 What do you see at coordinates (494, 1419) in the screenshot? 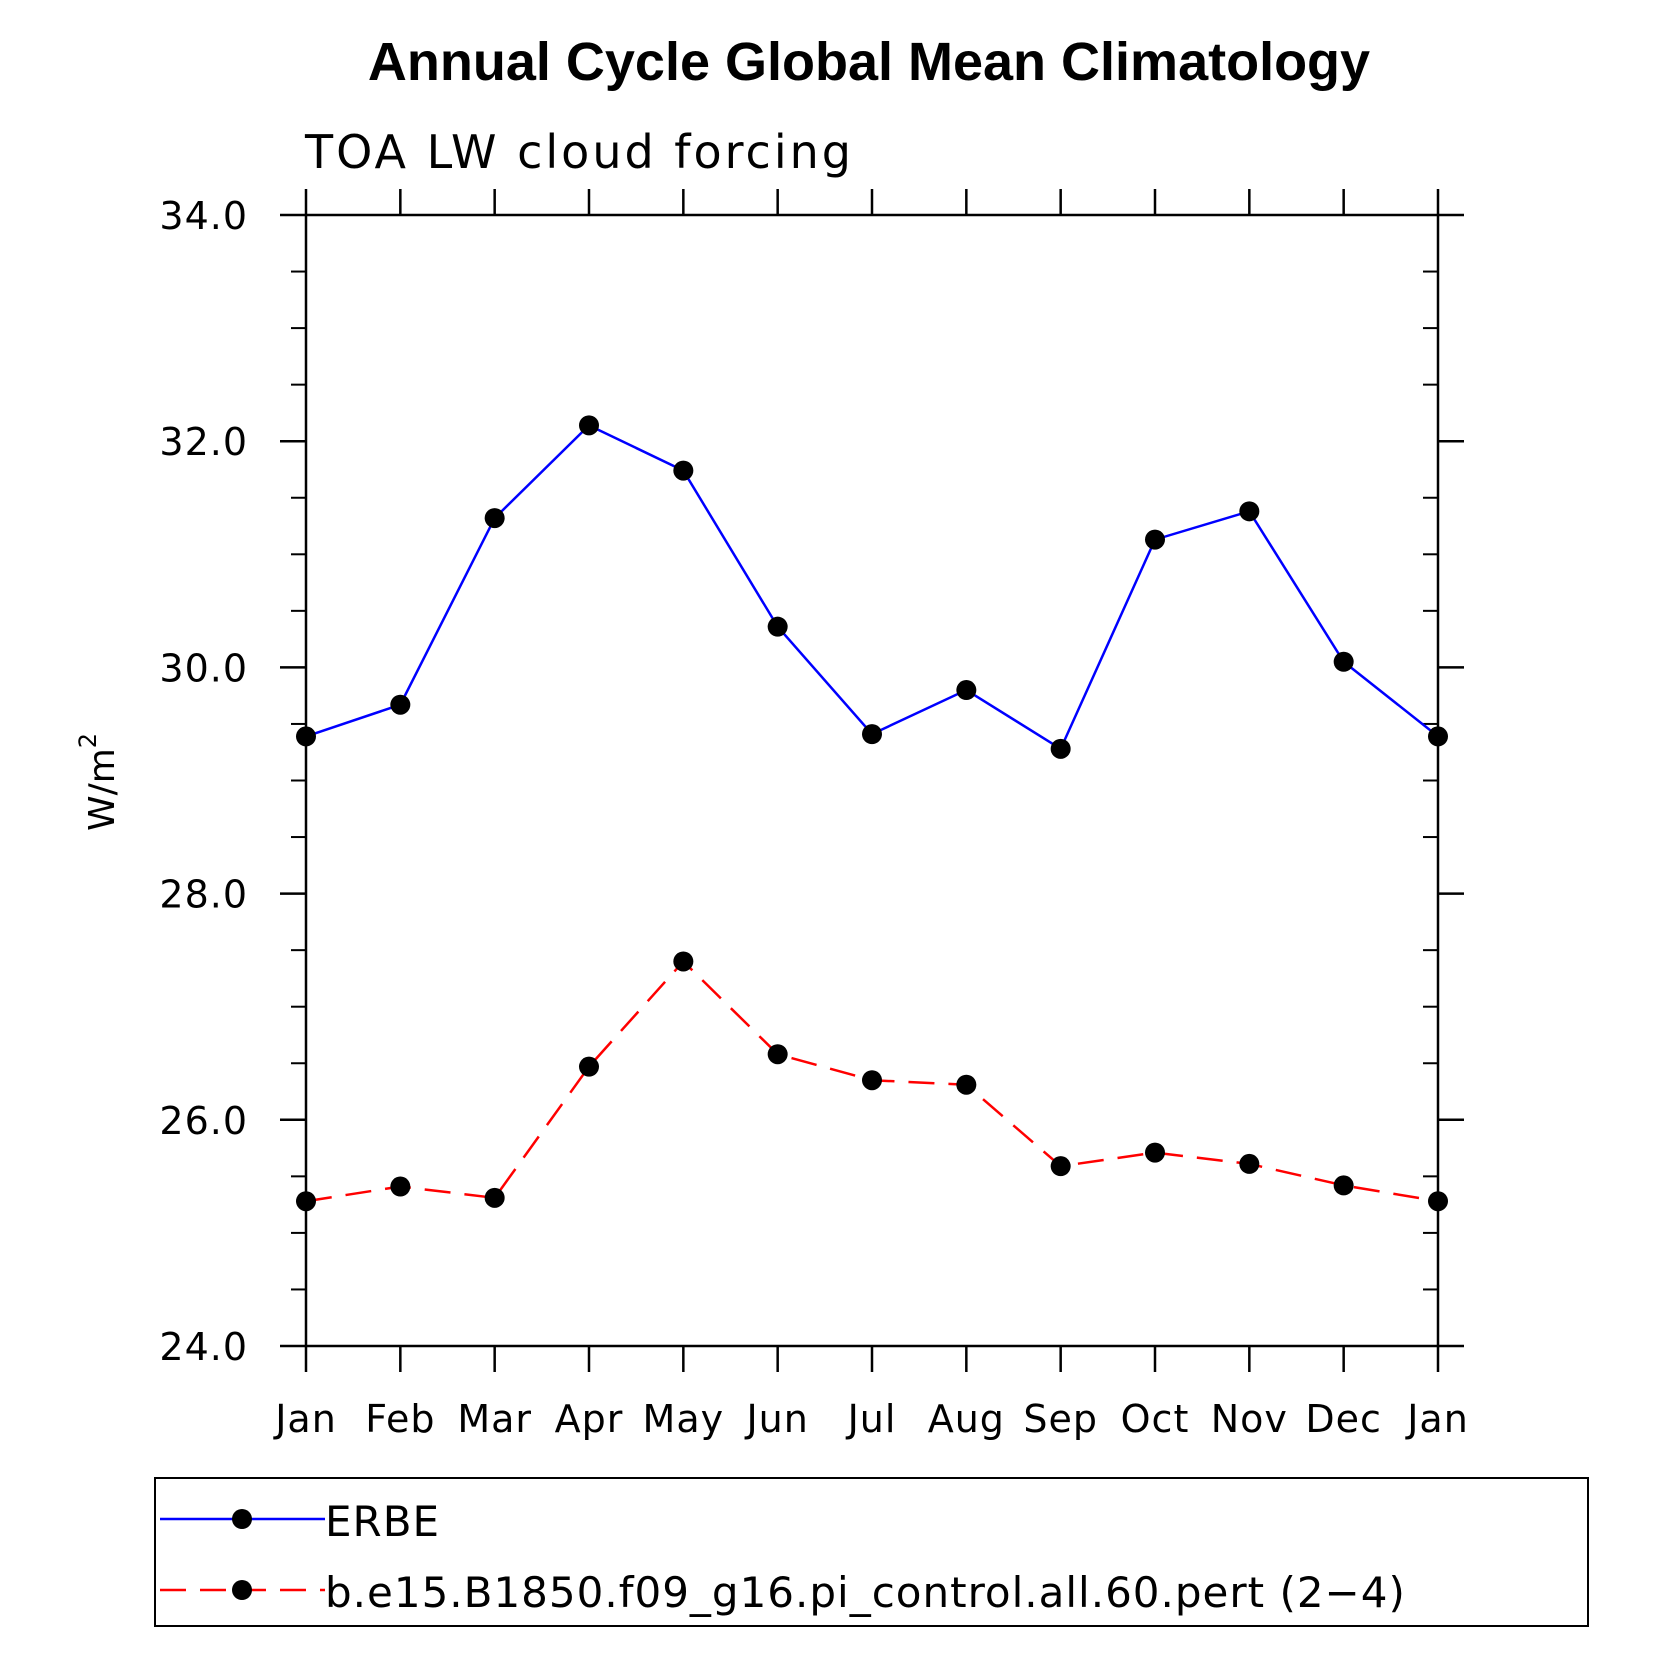
I see `x-tick-label: Mar` at bounding box center [494, 1419].